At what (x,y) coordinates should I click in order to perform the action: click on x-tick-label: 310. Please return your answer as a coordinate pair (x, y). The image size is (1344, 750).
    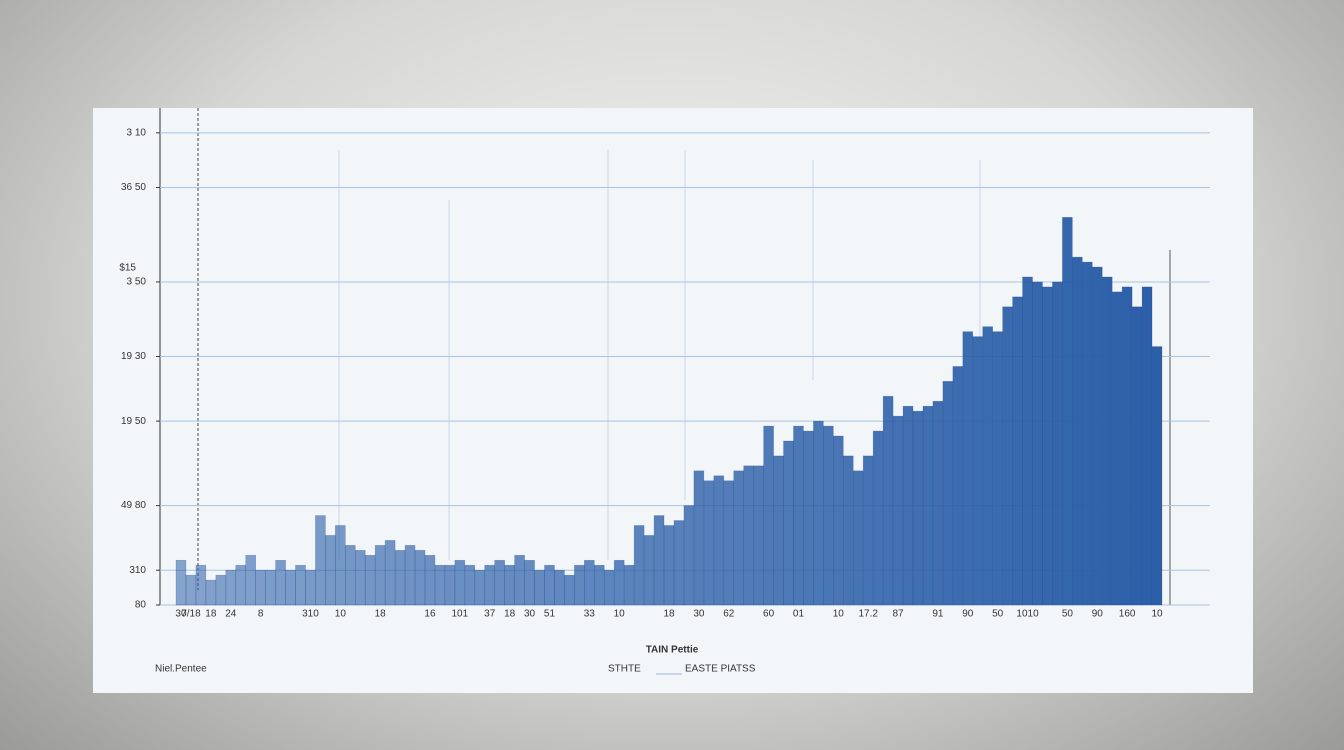
    Looking at the image, I should click on (310, 614).